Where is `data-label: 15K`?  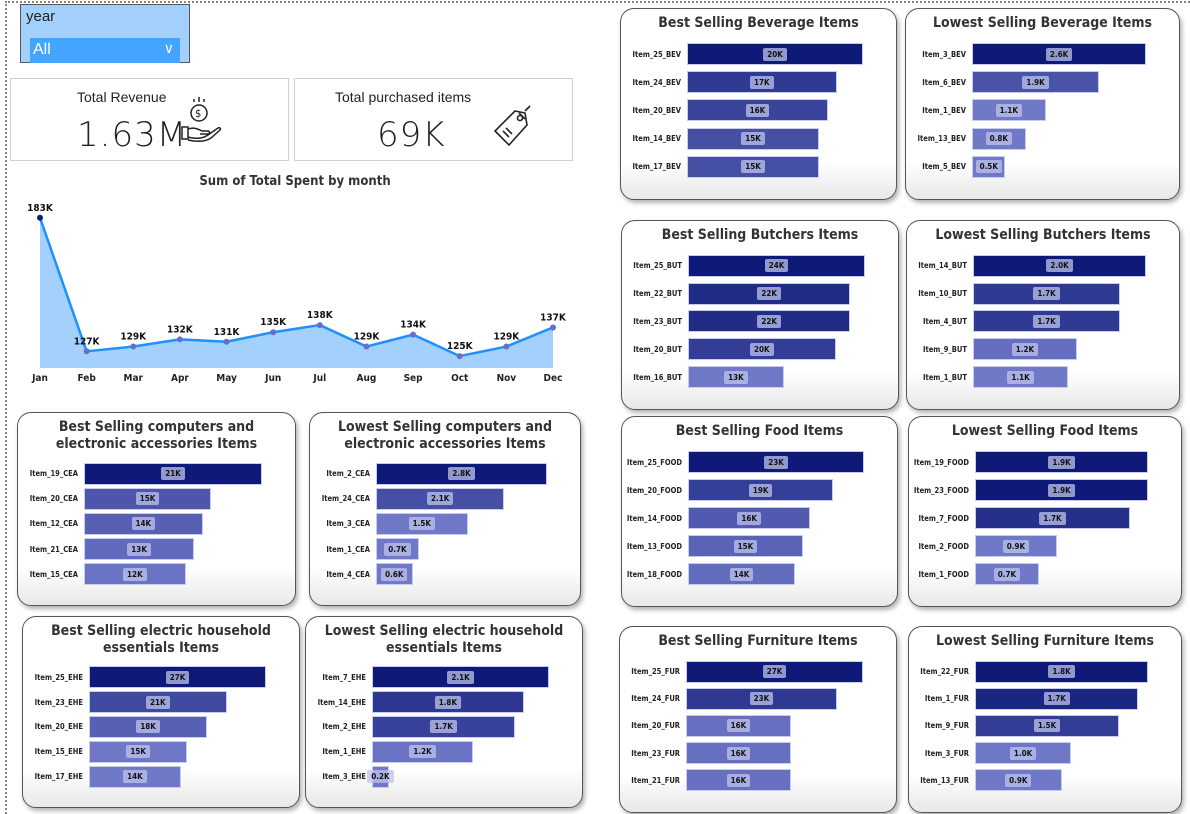
data-label: 15K is located at coordinates (138, 752).